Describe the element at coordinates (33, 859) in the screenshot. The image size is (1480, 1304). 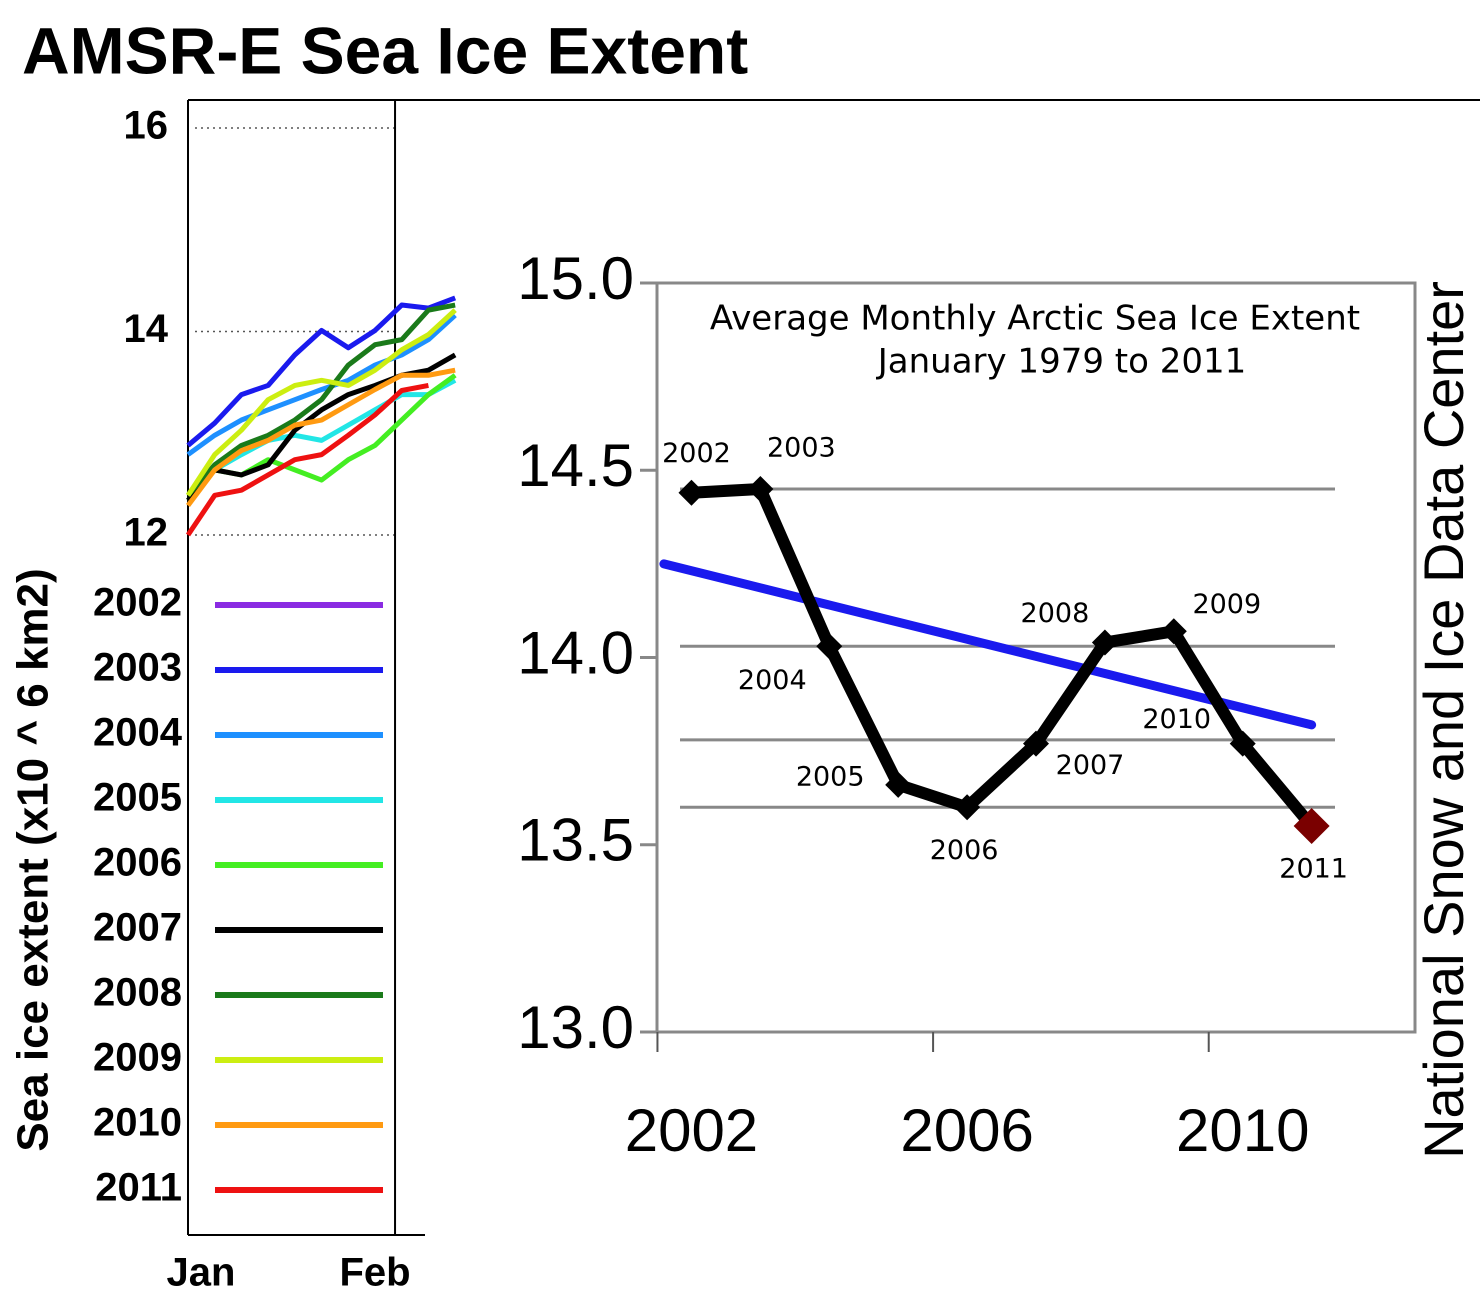
I see `y-axis-label: Sea ice extent (x10 ^ 6 km2)` at that location.